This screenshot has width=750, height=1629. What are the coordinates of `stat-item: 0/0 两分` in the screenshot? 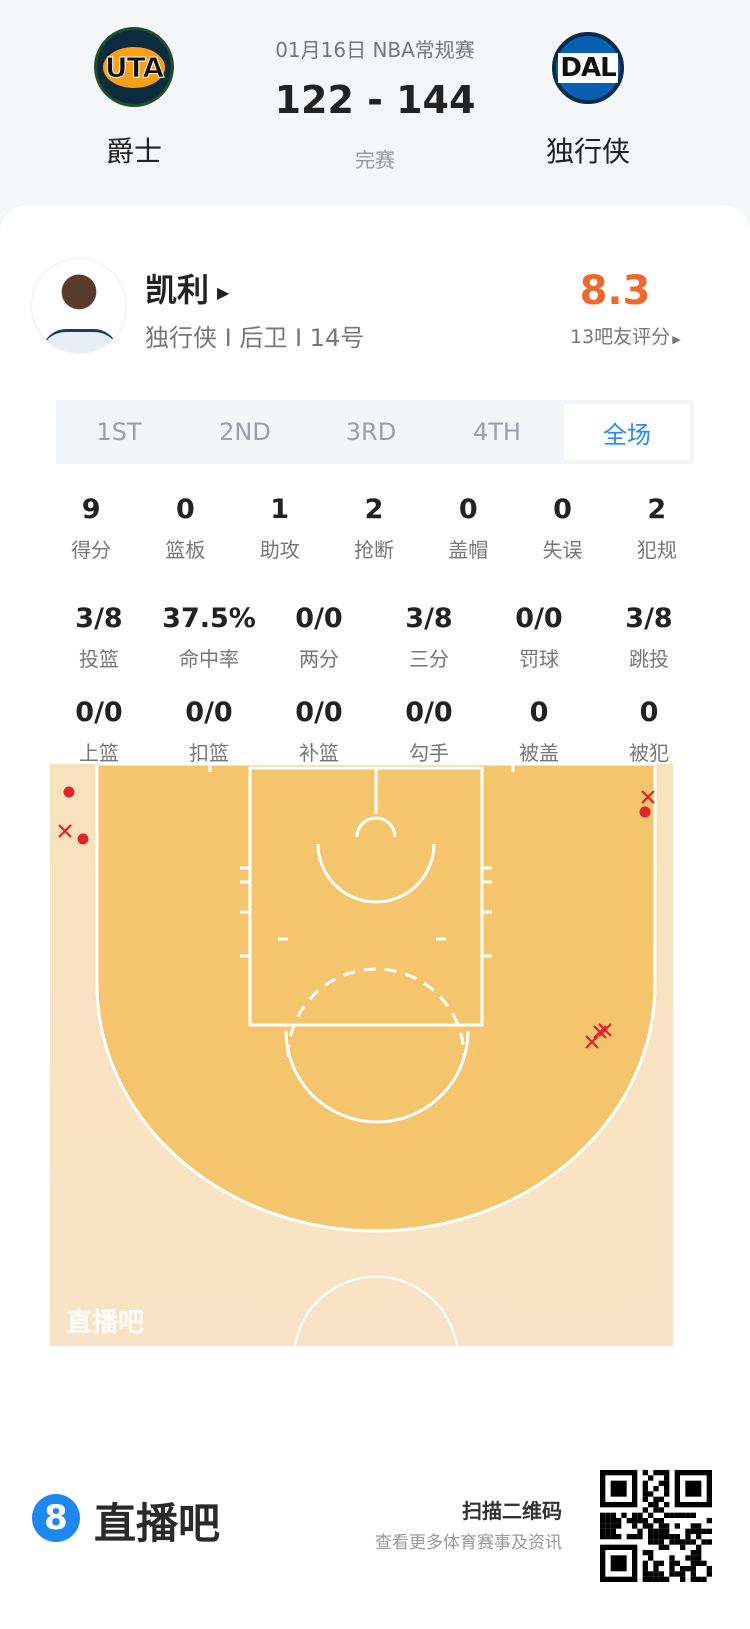 It's located at (319, 637).